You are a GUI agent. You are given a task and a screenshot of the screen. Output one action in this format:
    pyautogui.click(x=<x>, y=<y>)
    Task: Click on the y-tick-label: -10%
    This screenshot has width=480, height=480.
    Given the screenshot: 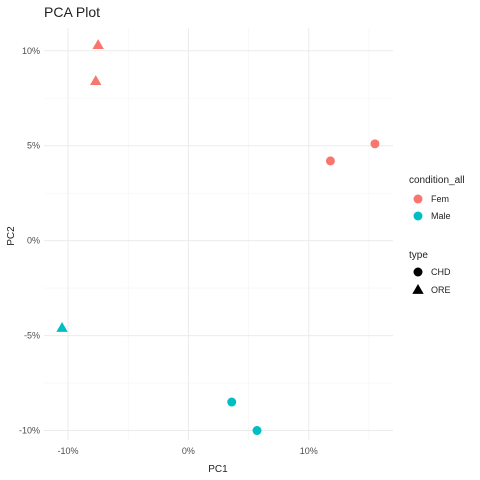 What is the action you would take?
    pyautogui.click(x=29, y=431)
    